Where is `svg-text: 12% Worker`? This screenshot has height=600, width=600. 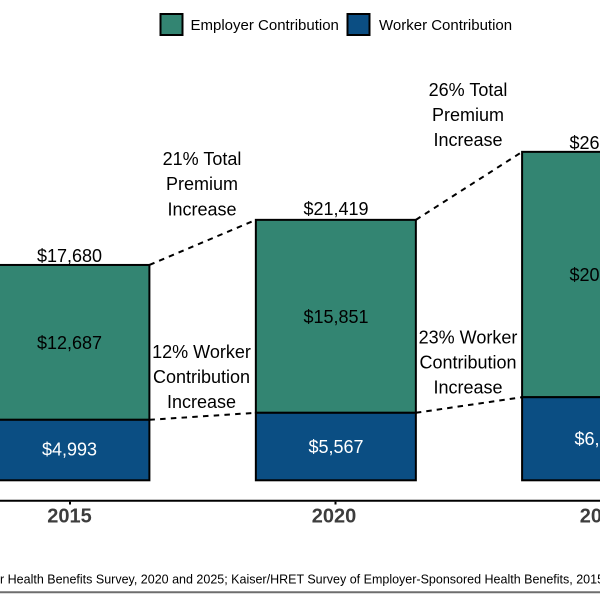
svg-text: 12% Worker is located at coordinates (201, 352).